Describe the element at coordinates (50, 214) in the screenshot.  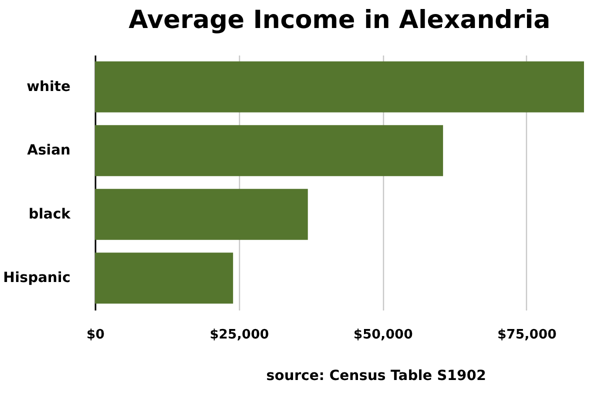
I see `y-tick-label: black` at that location.